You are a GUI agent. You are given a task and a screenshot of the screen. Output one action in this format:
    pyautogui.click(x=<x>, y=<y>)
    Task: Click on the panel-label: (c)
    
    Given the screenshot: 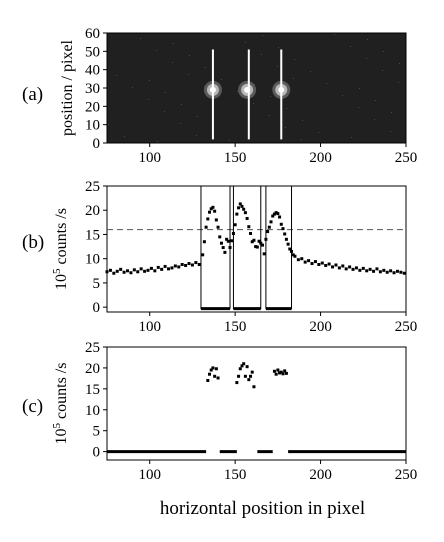 What is the action you would take?
    pyautogui.click(x=32, y=406)
    